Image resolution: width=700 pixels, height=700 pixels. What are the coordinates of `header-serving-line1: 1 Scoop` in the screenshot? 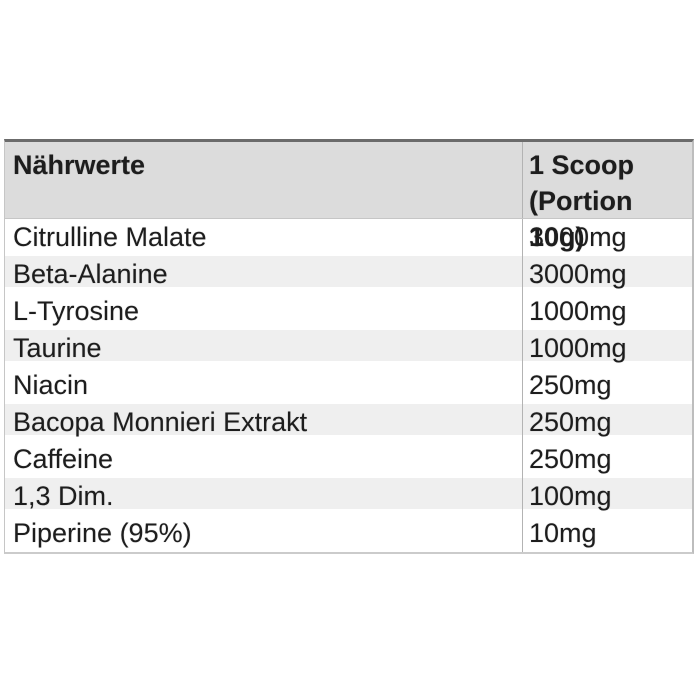 It's located at (582, 165).